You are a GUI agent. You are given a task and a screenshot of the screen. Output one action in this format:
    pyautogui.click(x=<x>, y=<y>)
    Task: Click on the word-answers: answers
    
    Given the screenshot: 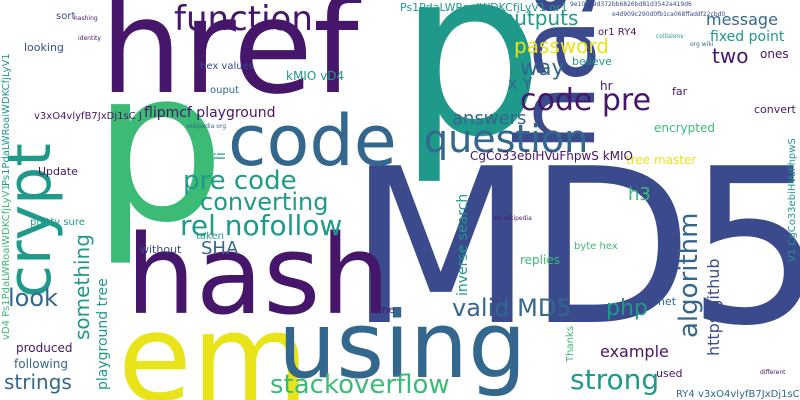 What is the action you would take?
    pyautogui.click(x=489, y=118)
    